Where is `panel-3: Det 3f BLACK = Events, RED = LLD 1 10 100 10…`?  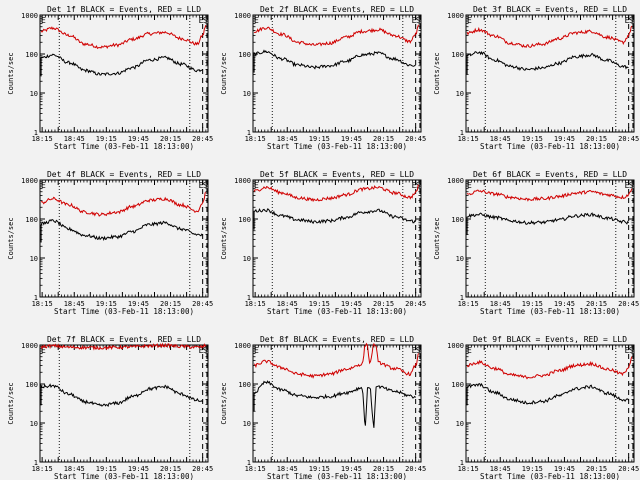 panel-3: Det 3f BLACK = Events, RED = LLD 1 10 100 10… is located at coordinates (536, 78).